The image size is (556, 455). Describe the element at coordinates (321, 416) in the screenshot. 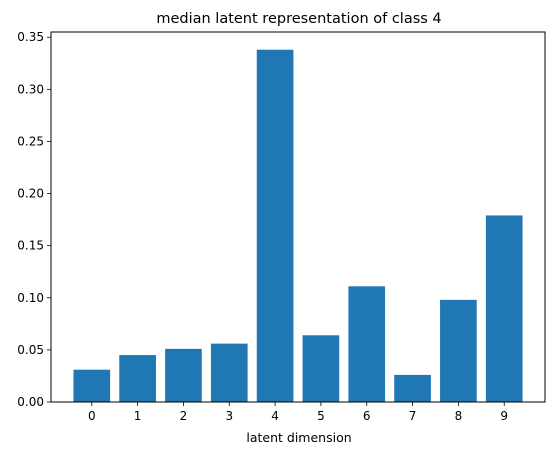

I see `x-tick-label-5: 5` at that location.